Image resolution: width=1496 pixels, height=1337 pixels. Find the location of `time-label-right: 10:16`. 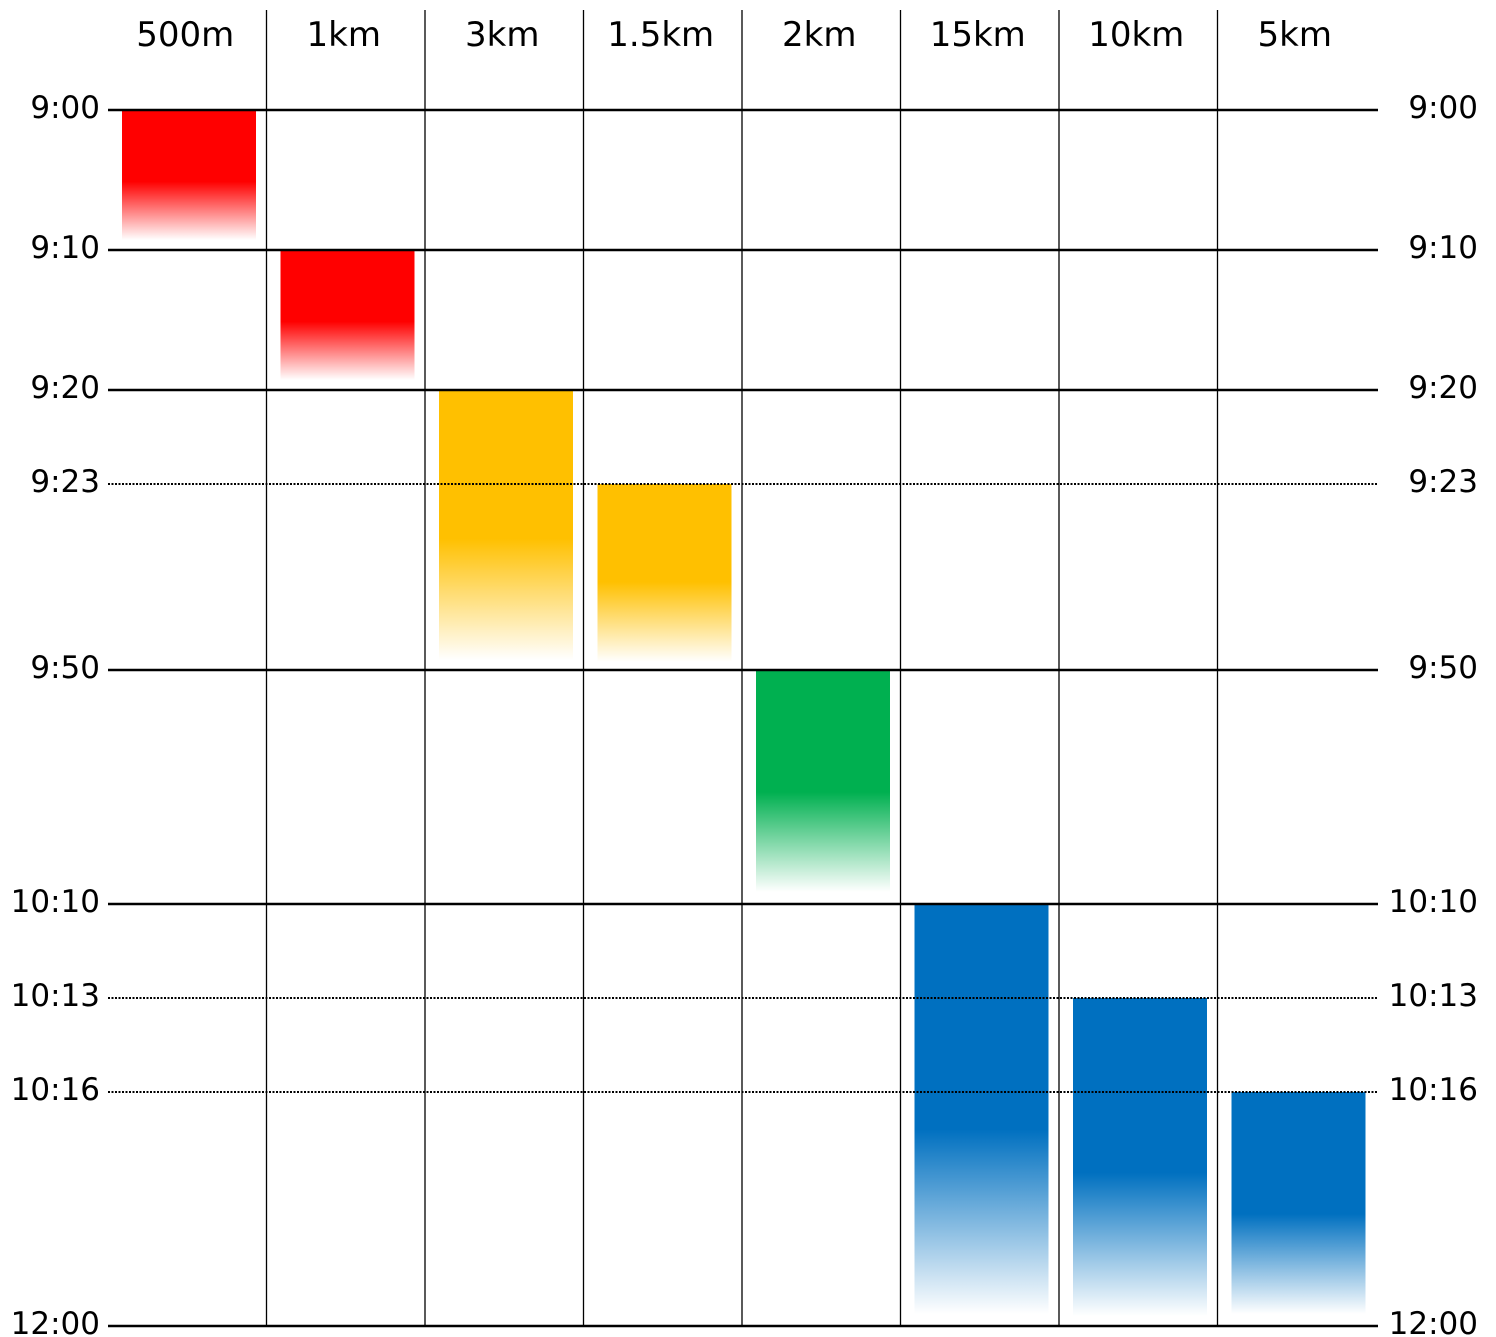

time-label-right: 10:16 is located at coordinates (1433, 1090).